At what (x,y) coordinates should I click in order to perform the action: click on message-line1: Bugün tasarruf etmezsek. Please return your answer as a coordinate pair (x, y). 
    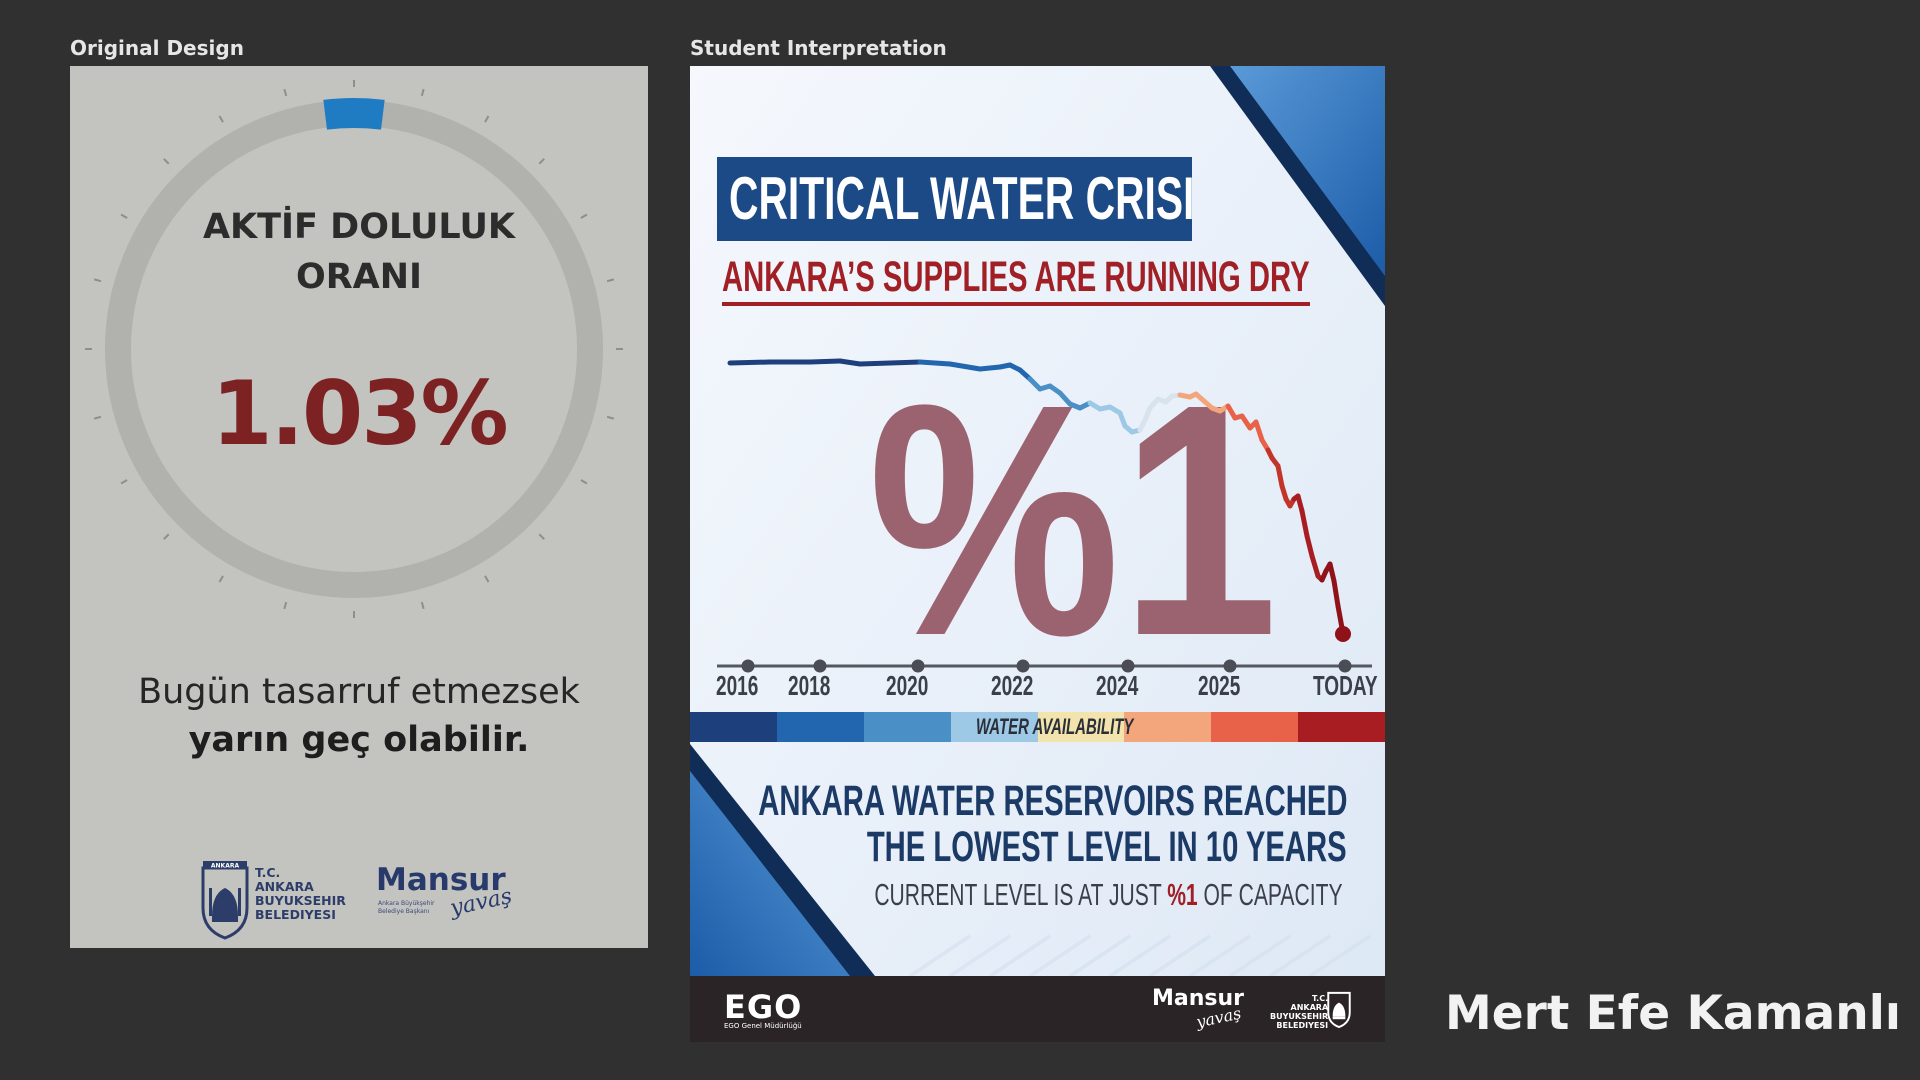
    Looking at the image, I should click on (359, 692).